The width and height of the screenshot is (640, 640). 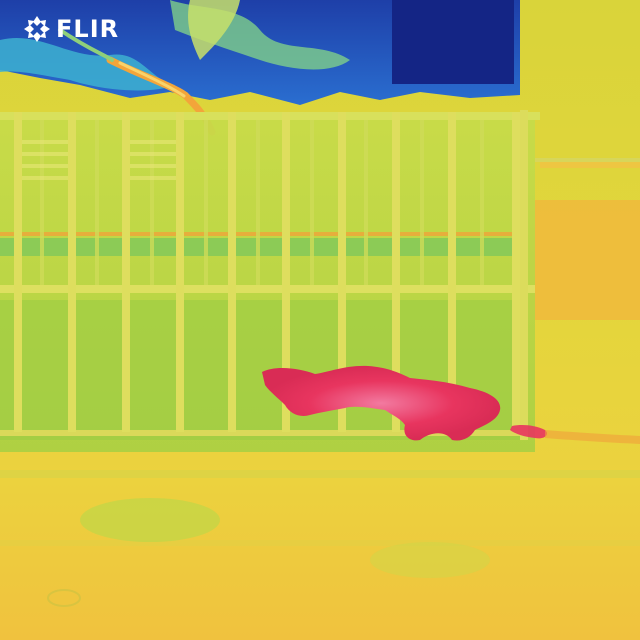 I want to click on dark-window, so click(x=453, y=42).